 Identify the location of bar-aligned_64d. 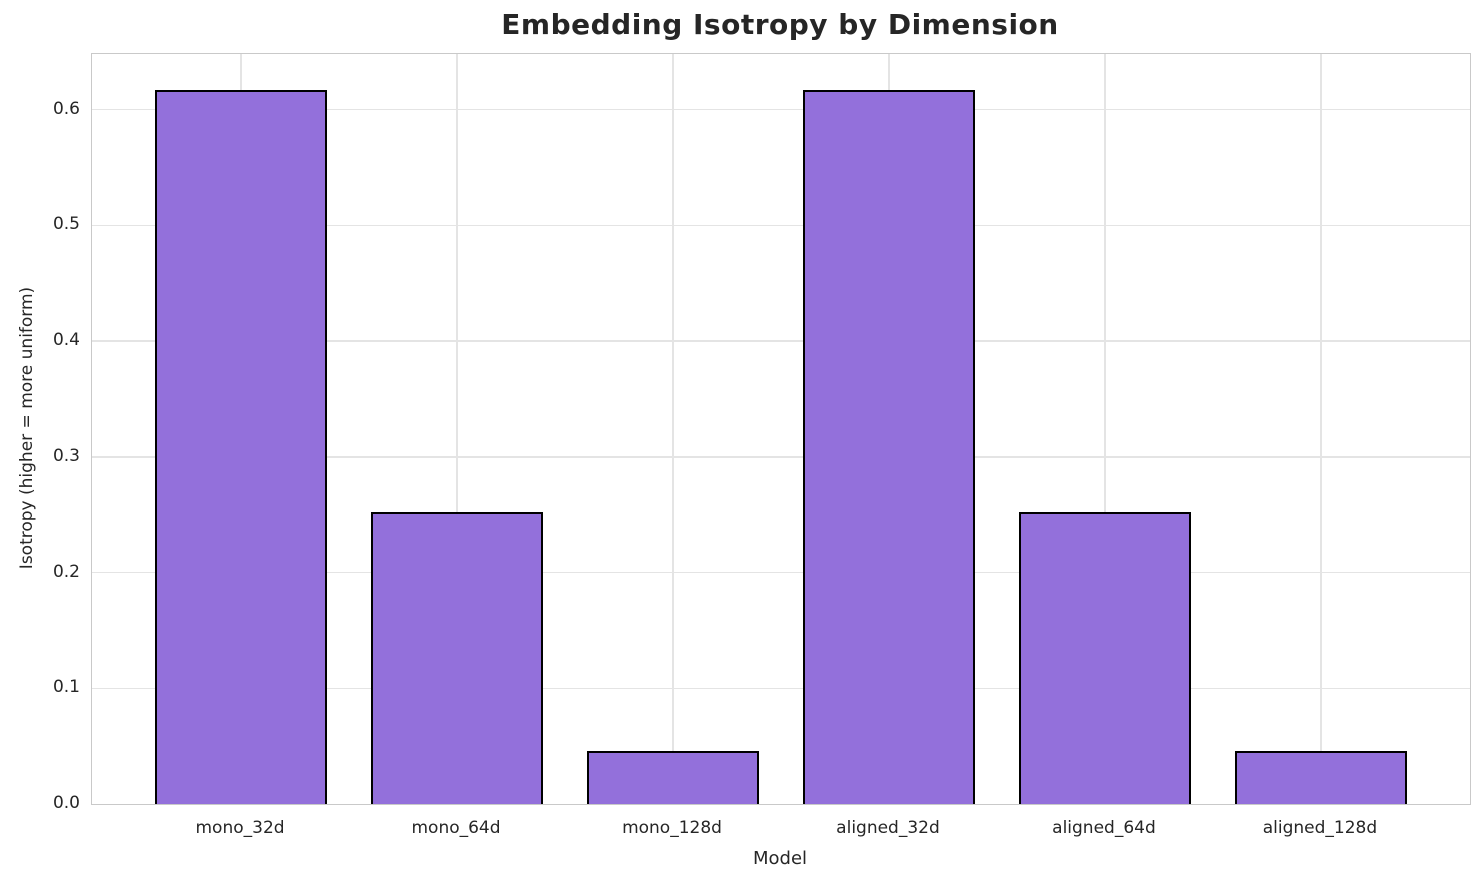
(1105, 658).